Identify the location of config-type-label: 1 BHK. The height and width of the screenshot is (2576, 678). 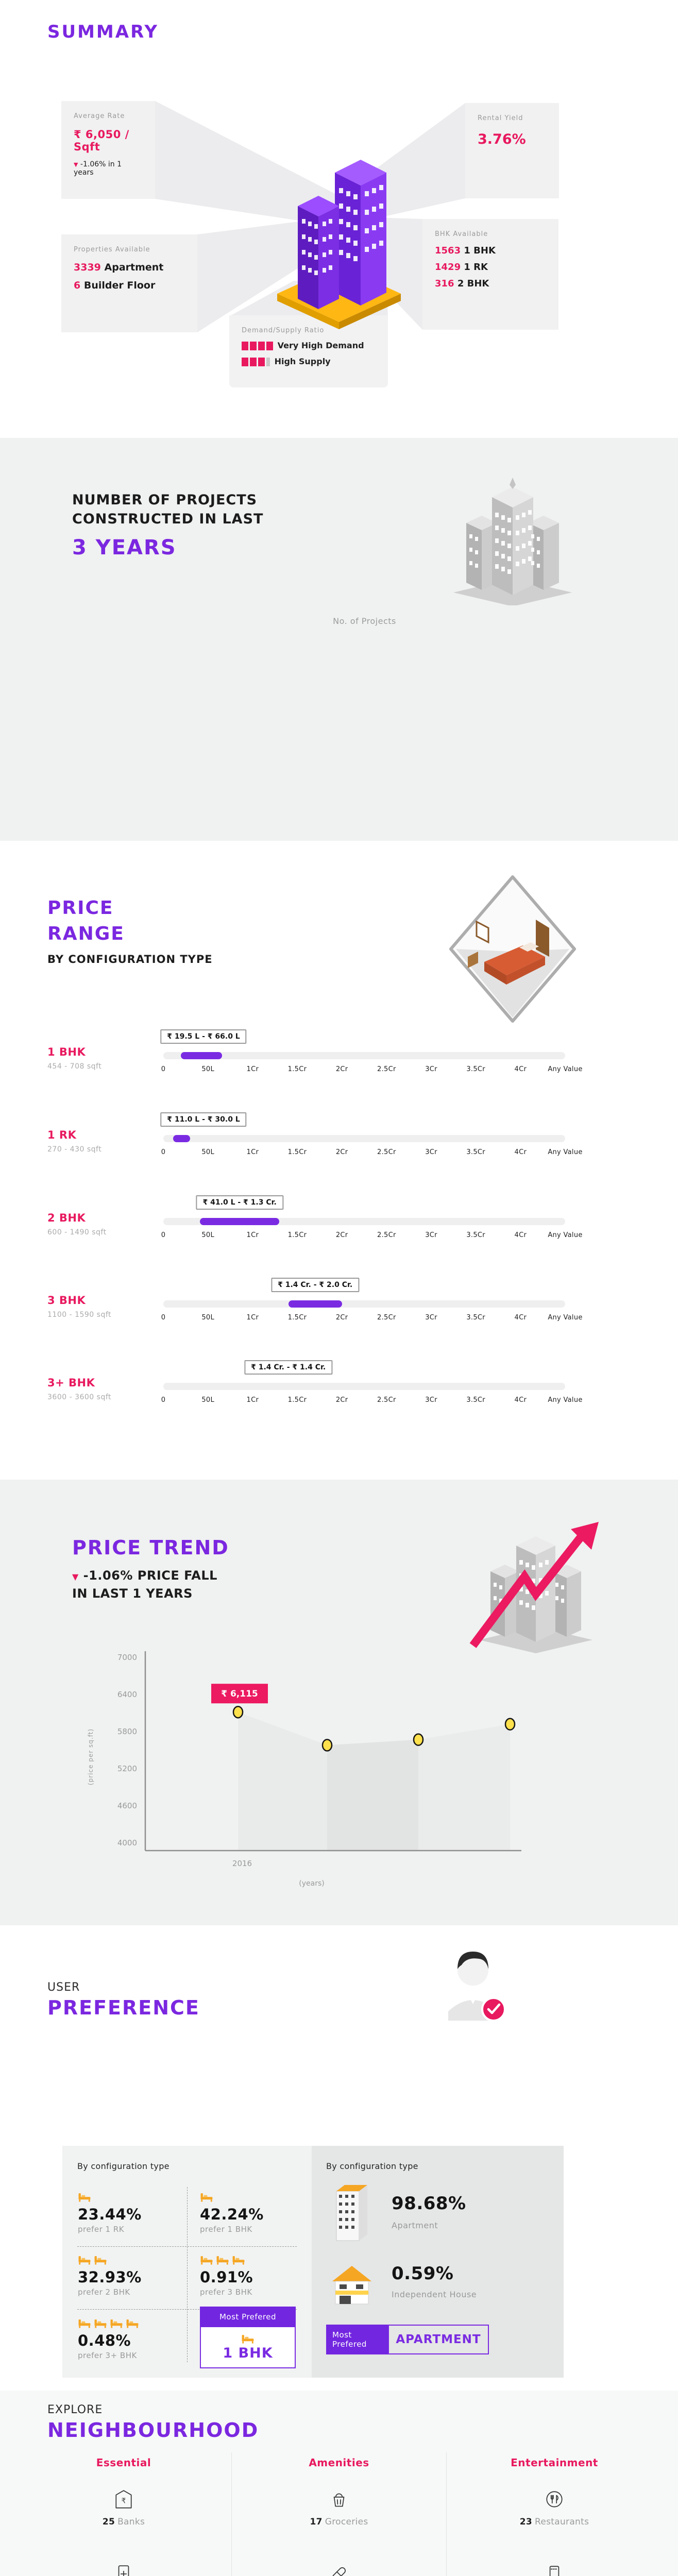
(66, 1052).